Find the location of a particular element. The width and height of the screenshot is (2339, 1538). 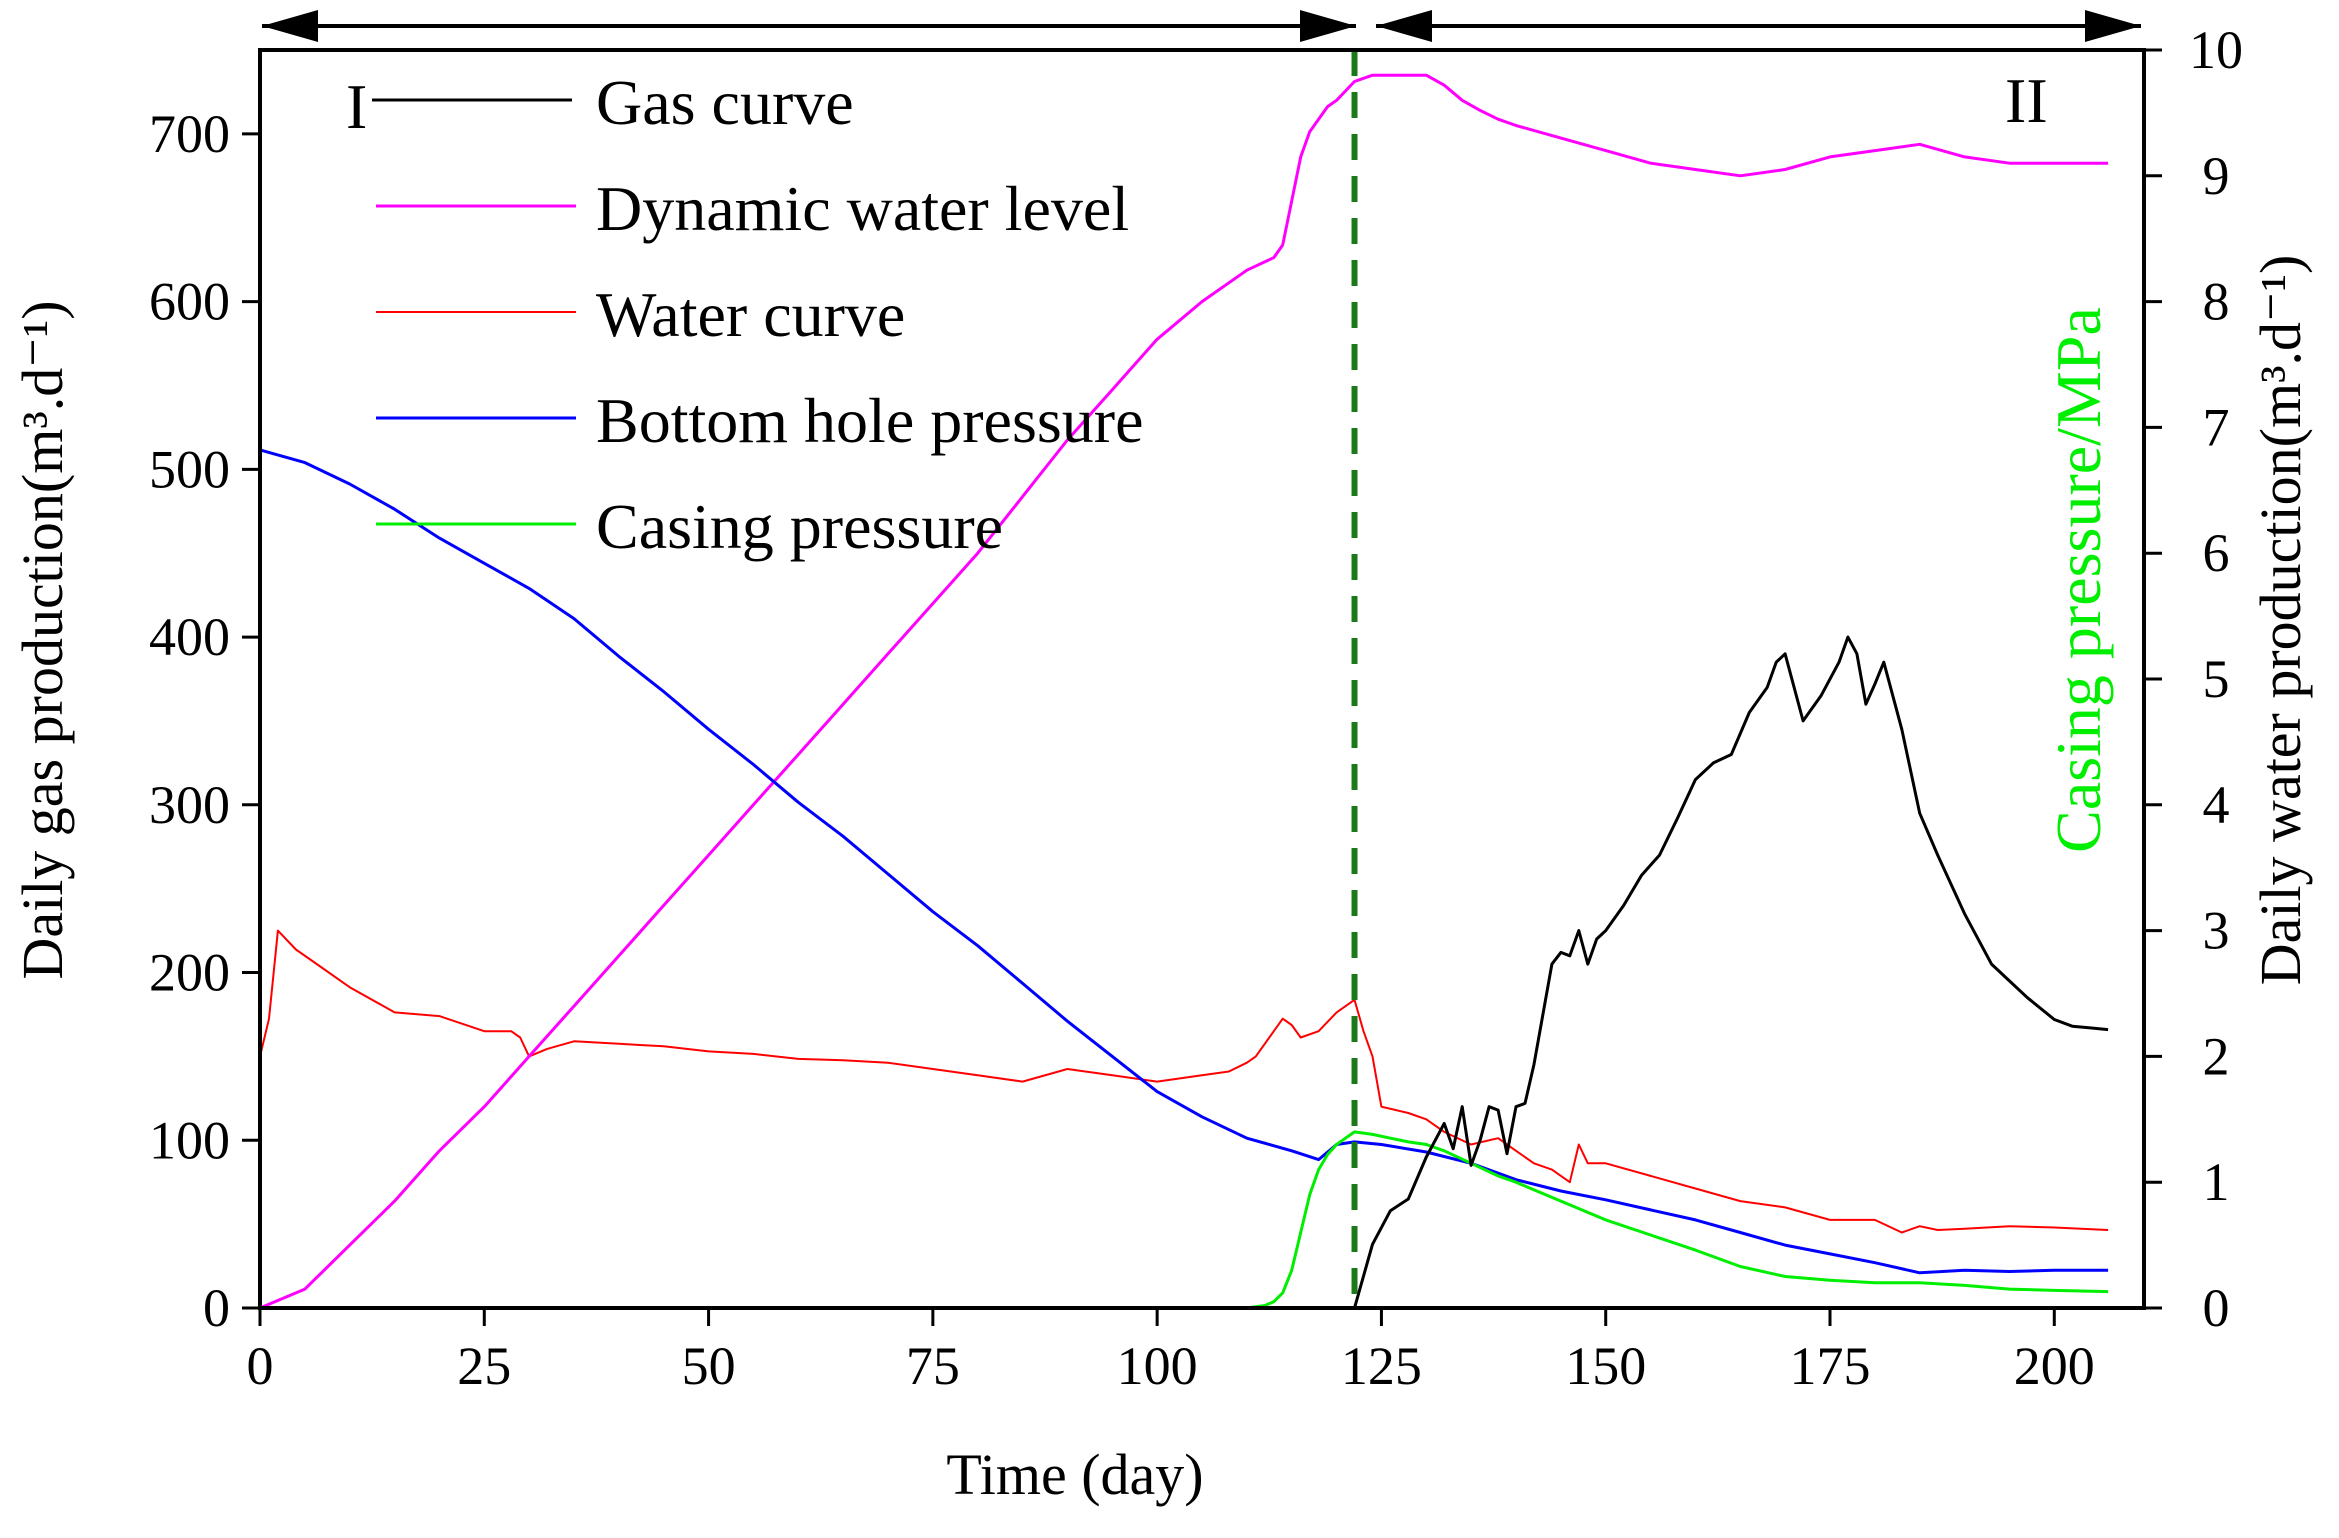

y-left-tick-label: 100 is located at coordinates (189, 1140).